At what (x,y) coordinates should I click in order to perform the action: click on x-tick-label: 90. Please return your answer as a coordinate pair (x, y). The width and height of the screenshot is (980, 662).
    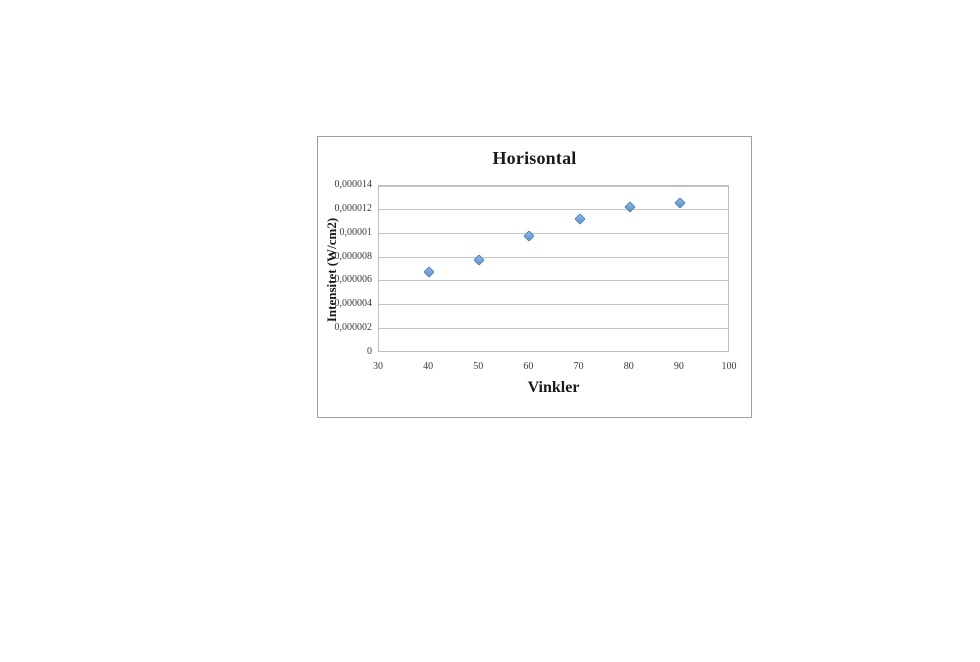
    Looking at the image, I should click on (678, 366).